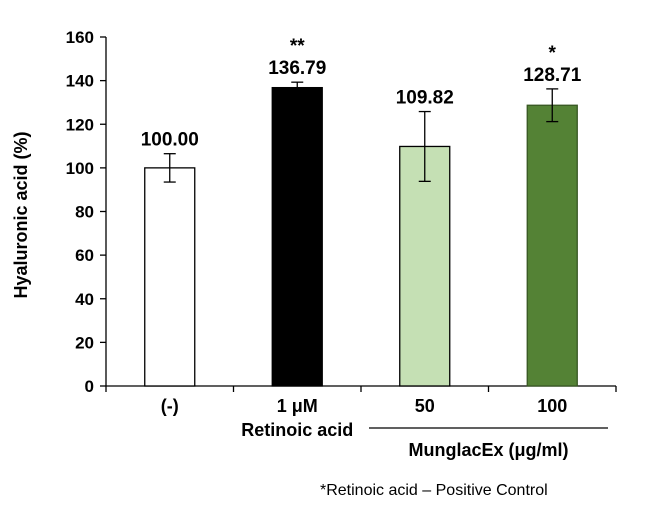 The height and width of the screenshot is (523, 650). Describe the element at coordinates (553, 53) in the screenshot. I see `significance-mark: *` at that location.